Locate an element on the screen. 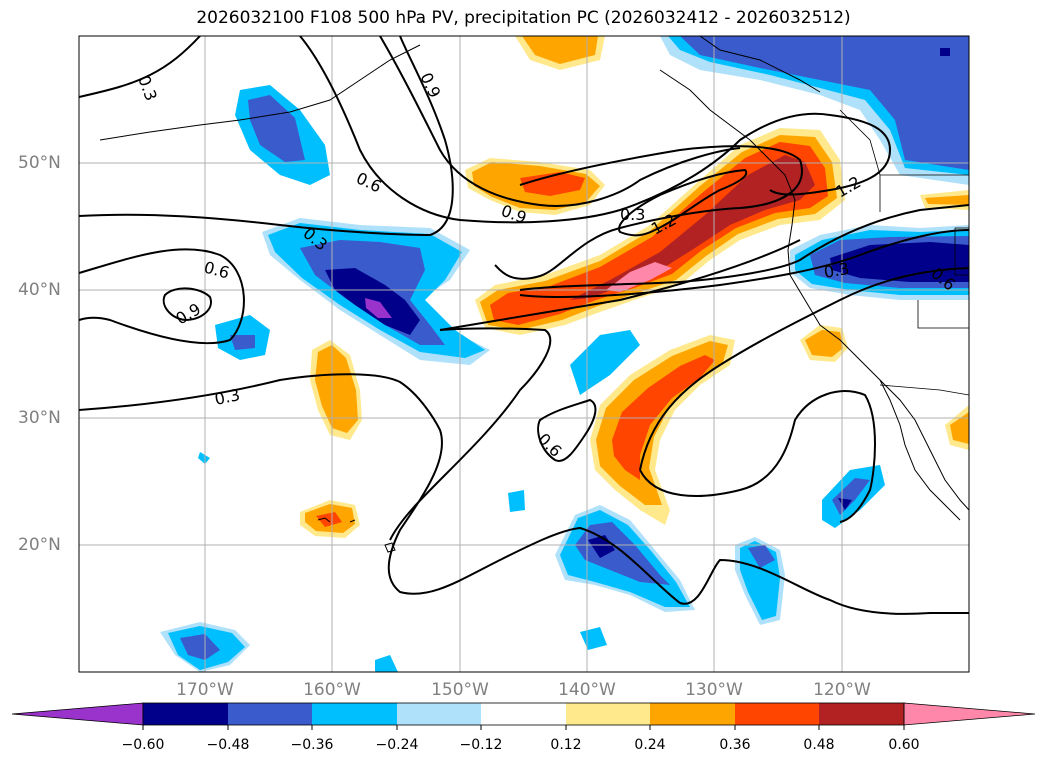 The width and height of the screenshot is (1047, 765). lon-tick-label: 150°W is located at coordinates (460, 690).